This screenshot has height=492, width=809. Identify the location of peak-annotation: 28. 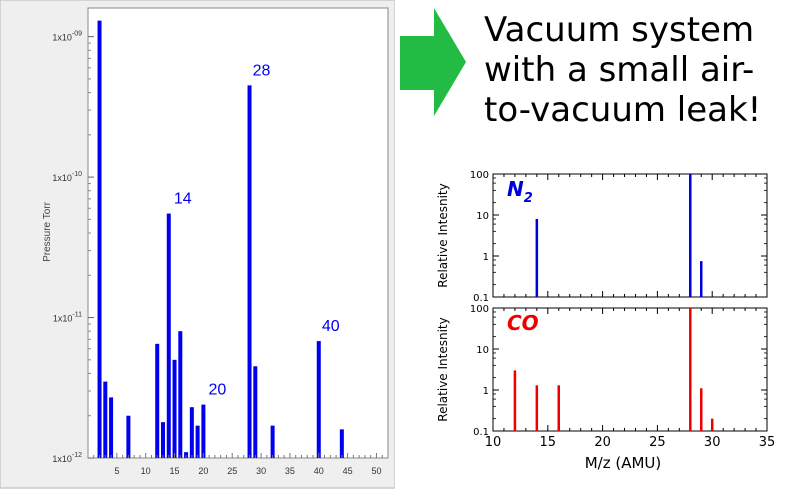
(262, 70).